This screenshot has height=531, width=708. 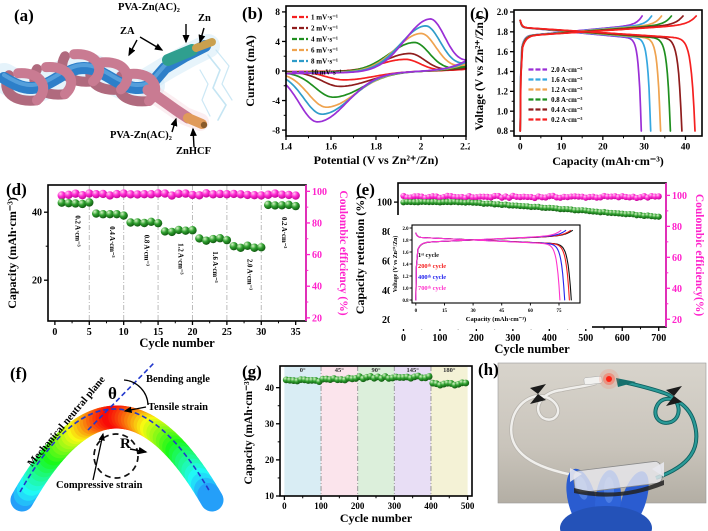 I want to click on svg-text: 90°, so click(x=376, y=370).